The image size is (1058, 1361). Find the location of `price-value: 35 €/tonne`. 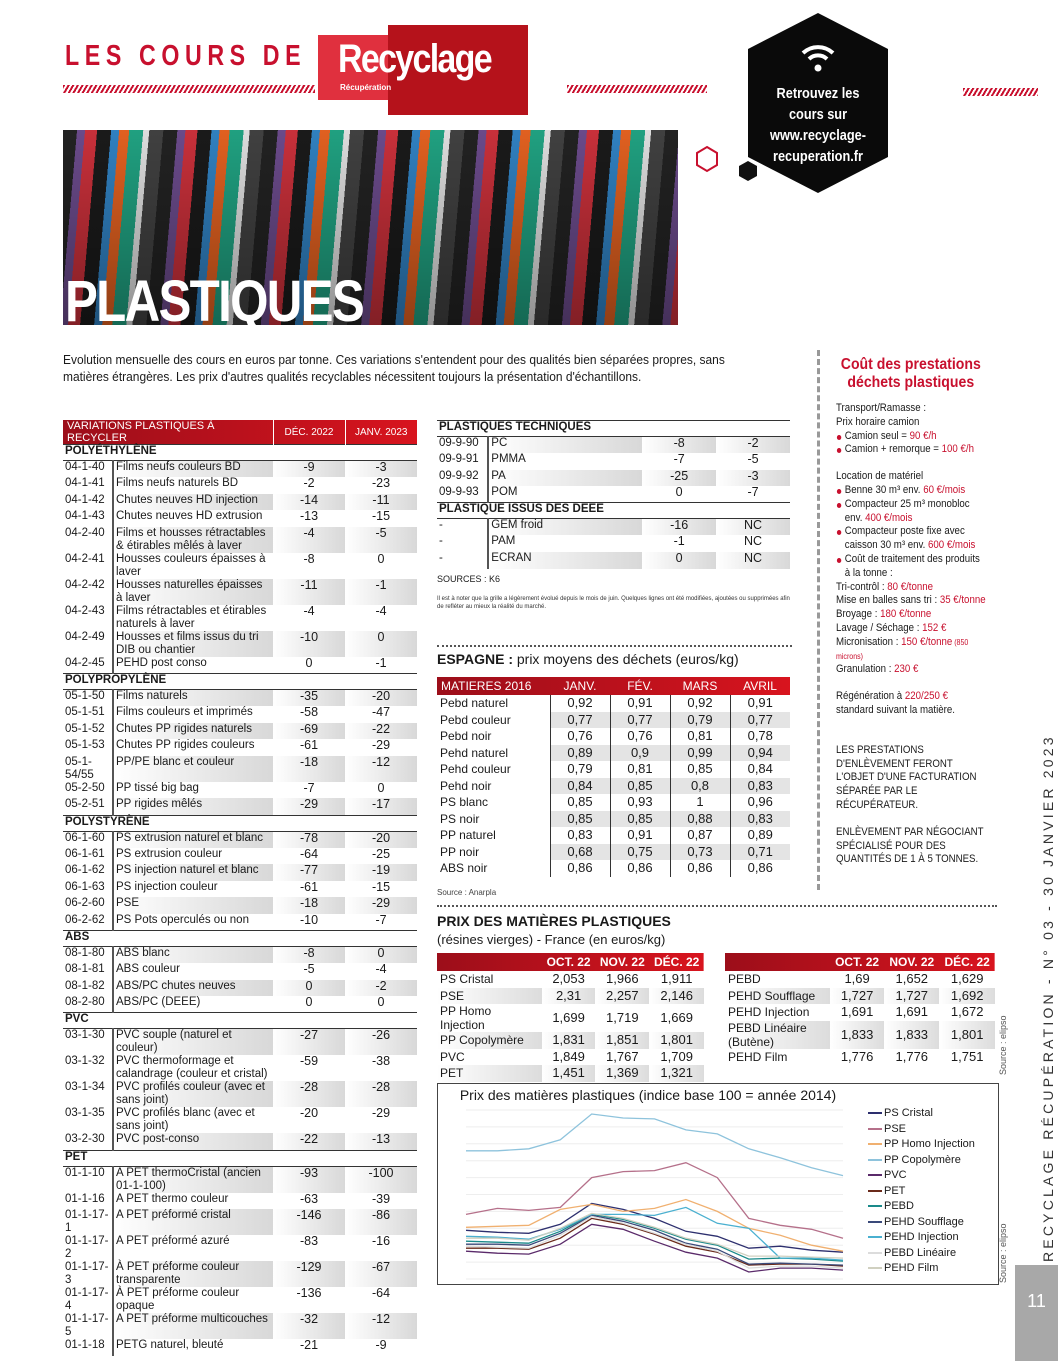

price-value: 35 €/tonne is located at coordinates (962, 600).